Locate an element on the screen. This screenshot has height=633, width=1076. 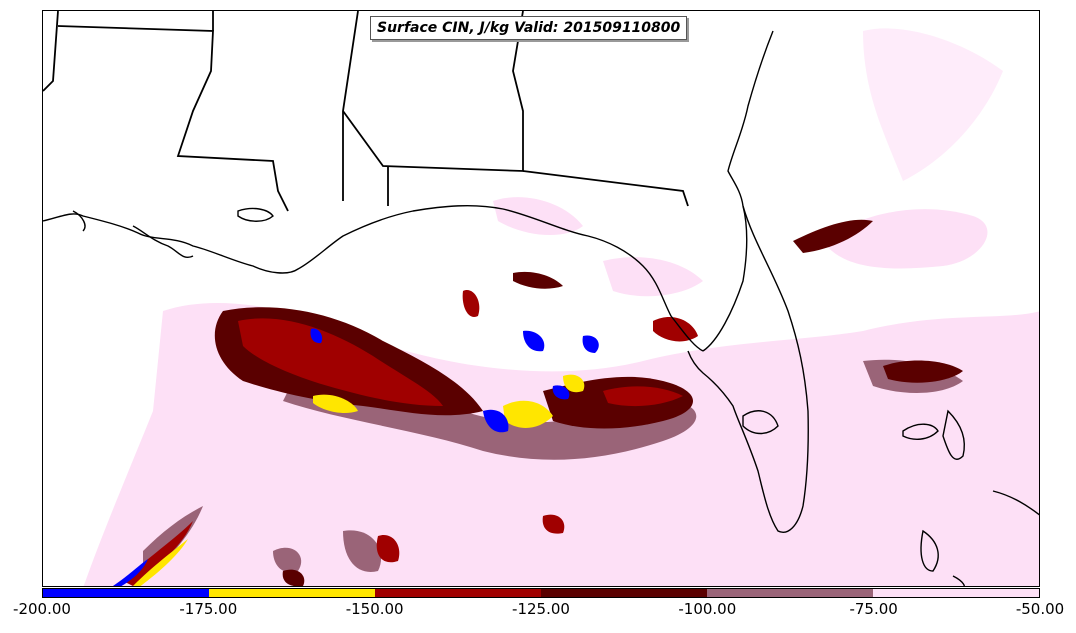
colorbar-tick-label: -100.00 is located at coordinates (707, 609).